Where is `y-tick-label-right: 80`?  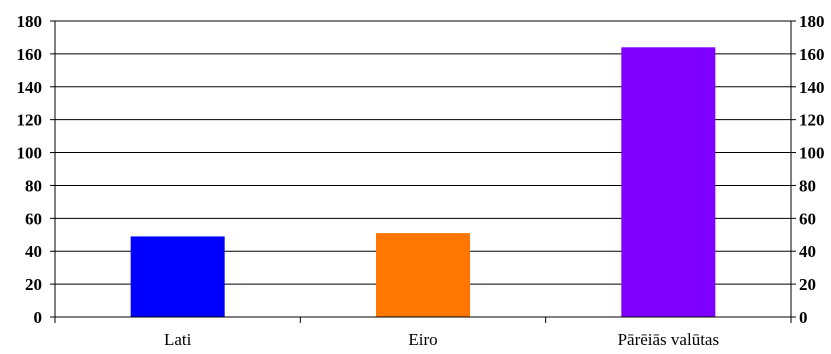 y-tick-label-right: 80 is located at coordinates (807, 185).